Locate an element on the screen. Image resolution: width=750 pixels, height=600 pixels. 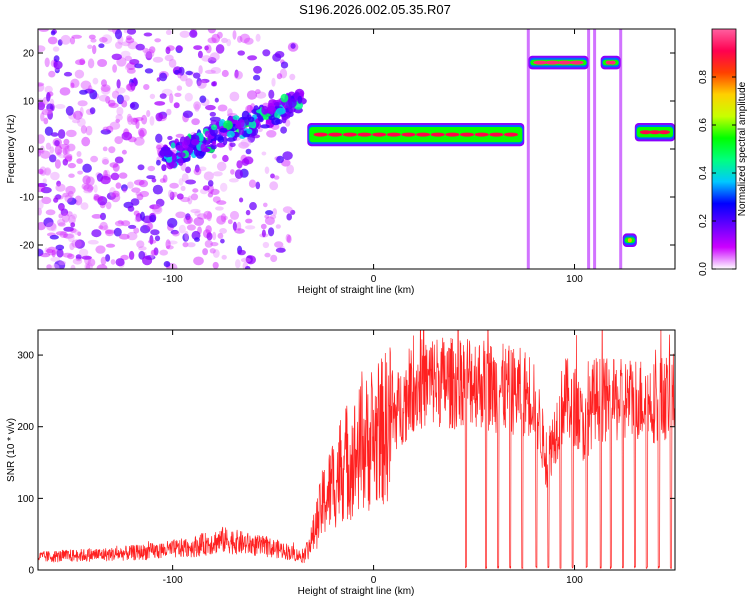
snr-x-label: Height of straight line (km) is located at coordinates (356, 591).